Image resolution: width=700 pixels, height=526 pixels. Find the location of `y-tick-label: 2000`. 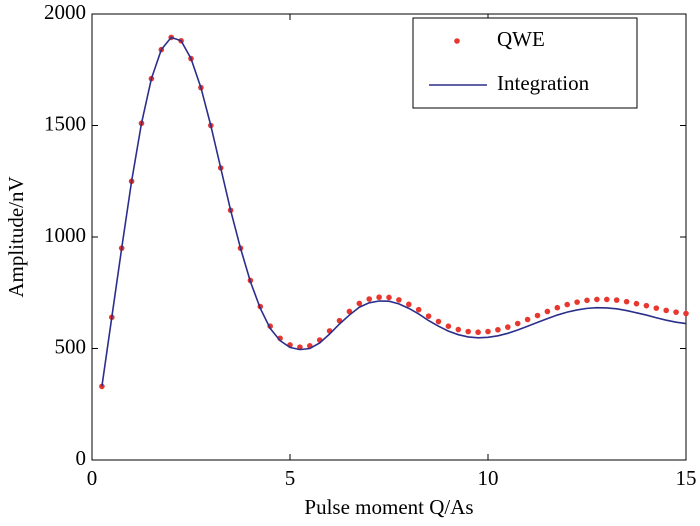

y-tick-label: 2000 is located at coordinates (65, 12).